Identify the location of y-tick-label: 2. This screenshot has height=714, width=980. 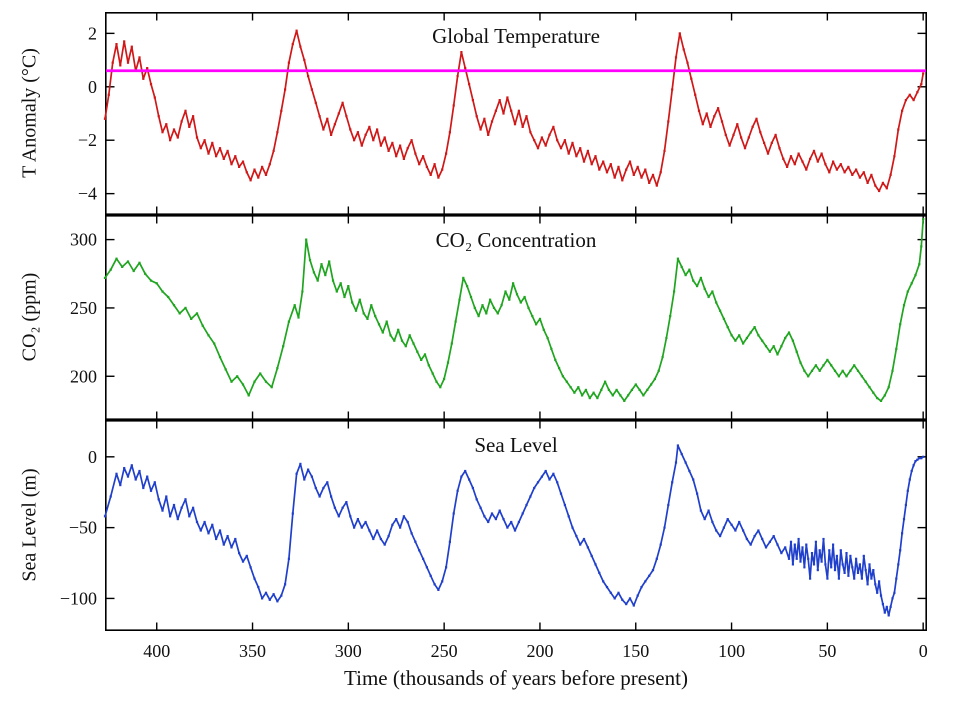
(92, 33).